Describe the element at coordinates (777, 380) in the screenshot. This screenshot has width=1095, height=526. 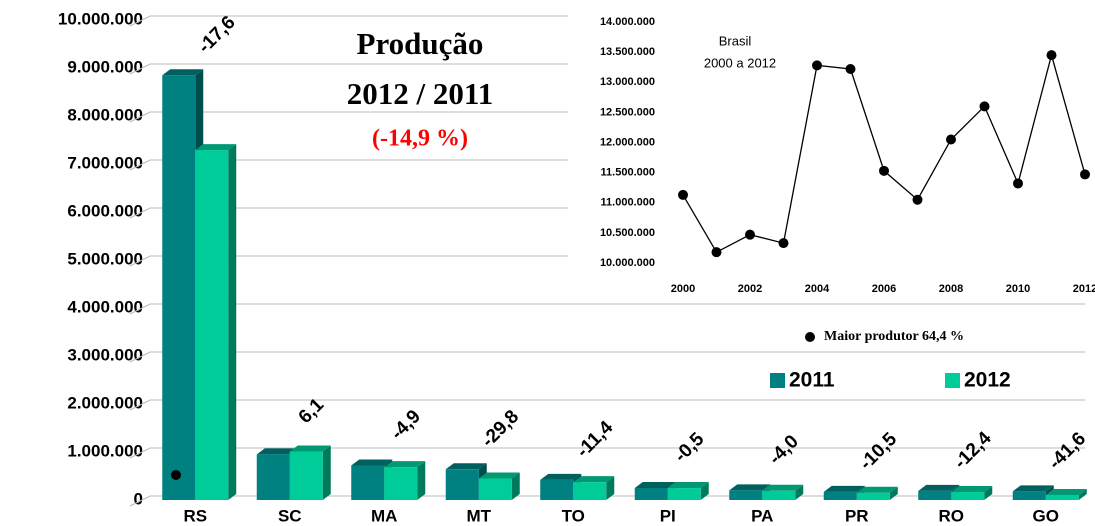
I see `legend-swatch` at that location.